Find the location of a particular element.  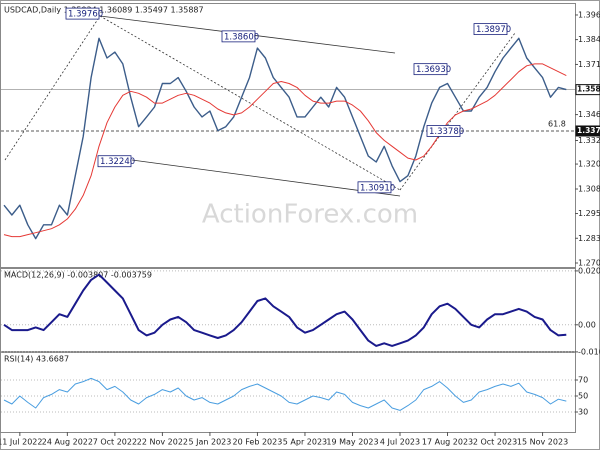

series-line is located at coordinates (285, 394).